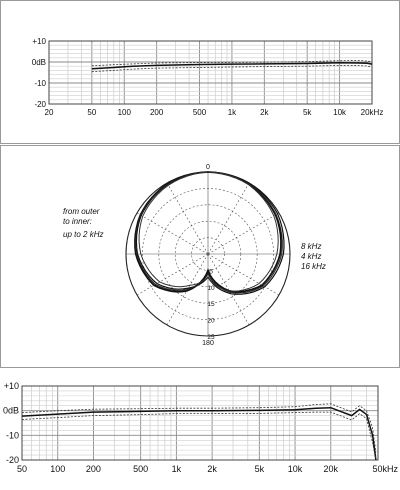 The image size is (400, 490). What do you see at coordinates (81, 211) in the screenshot?
I see `polar-note-line: from outer` at bounding box center [81, 211].